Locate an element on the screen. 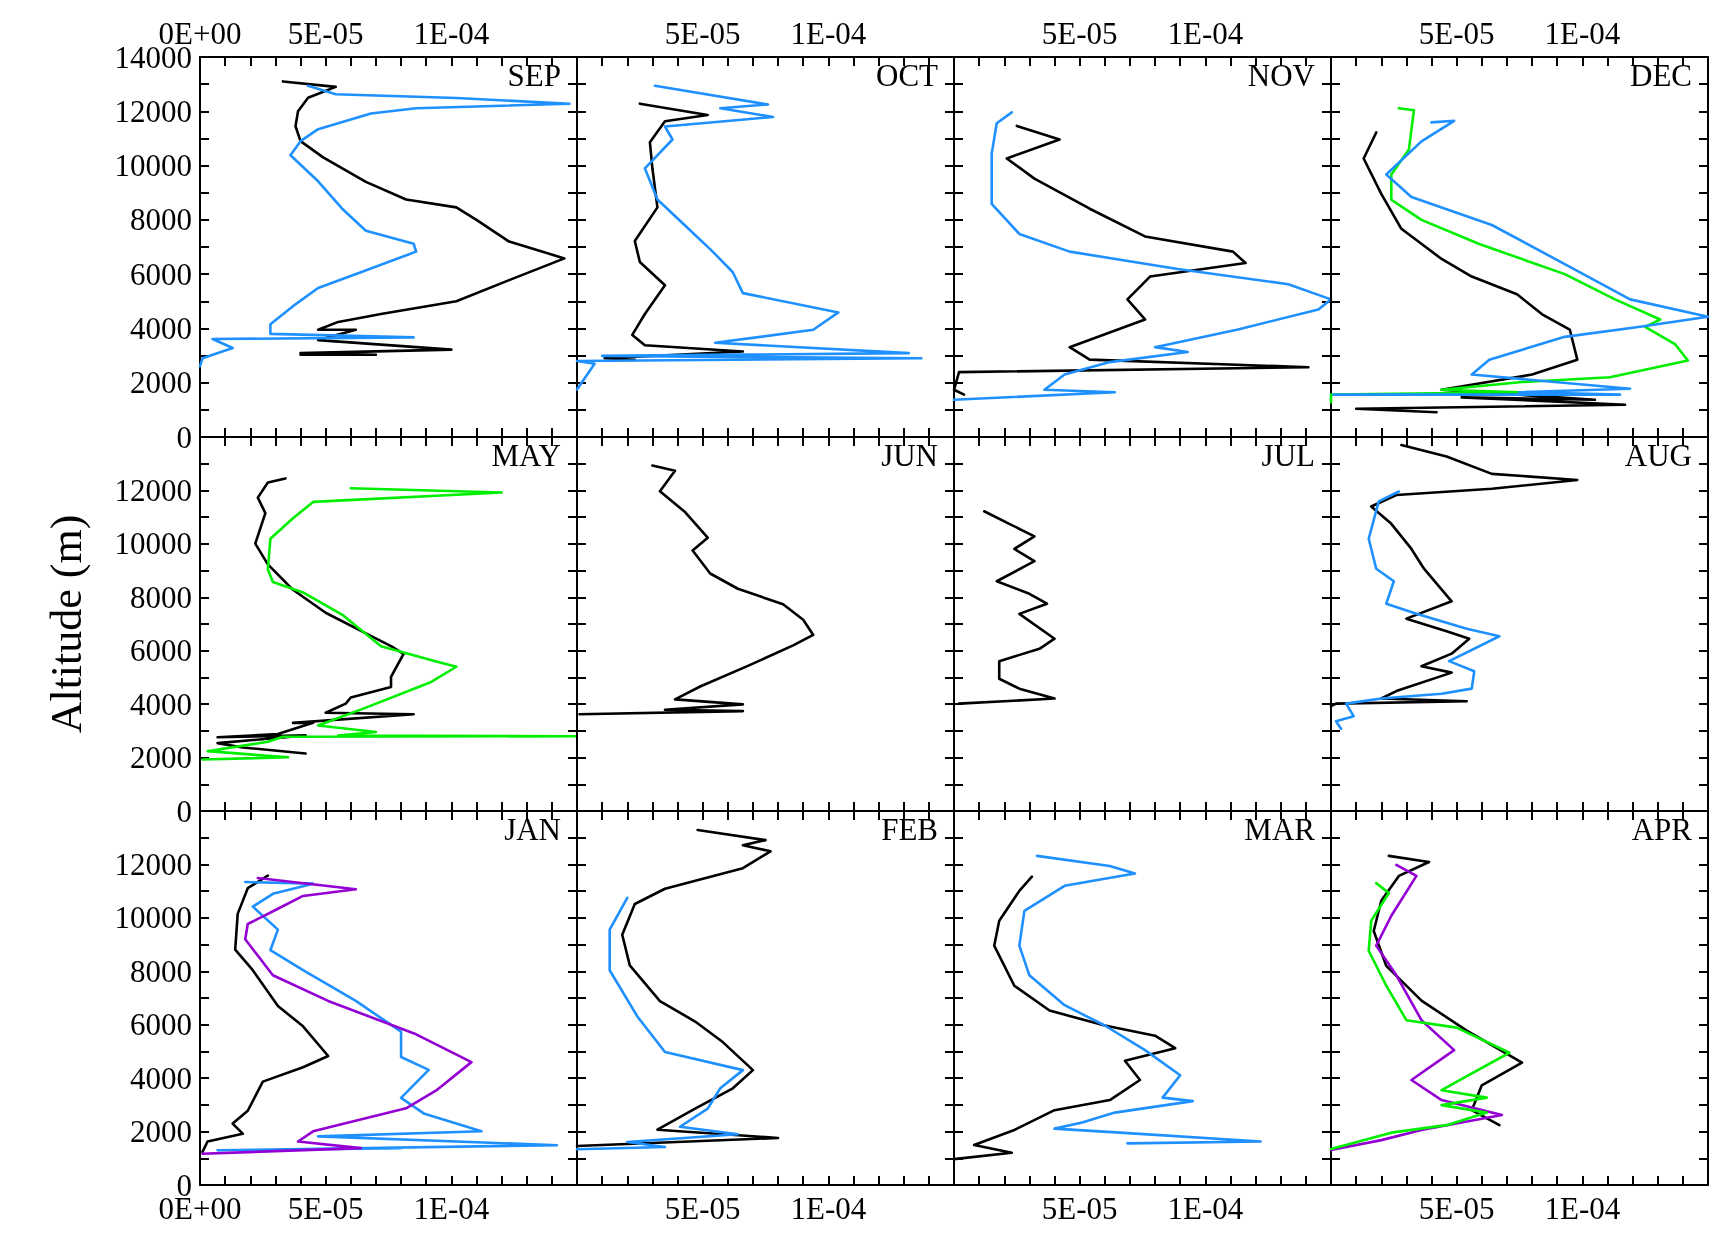 This screenshot has height=1239, width=1728. y-axis-title: Altitude (m) is located at coordinates (66, 624).